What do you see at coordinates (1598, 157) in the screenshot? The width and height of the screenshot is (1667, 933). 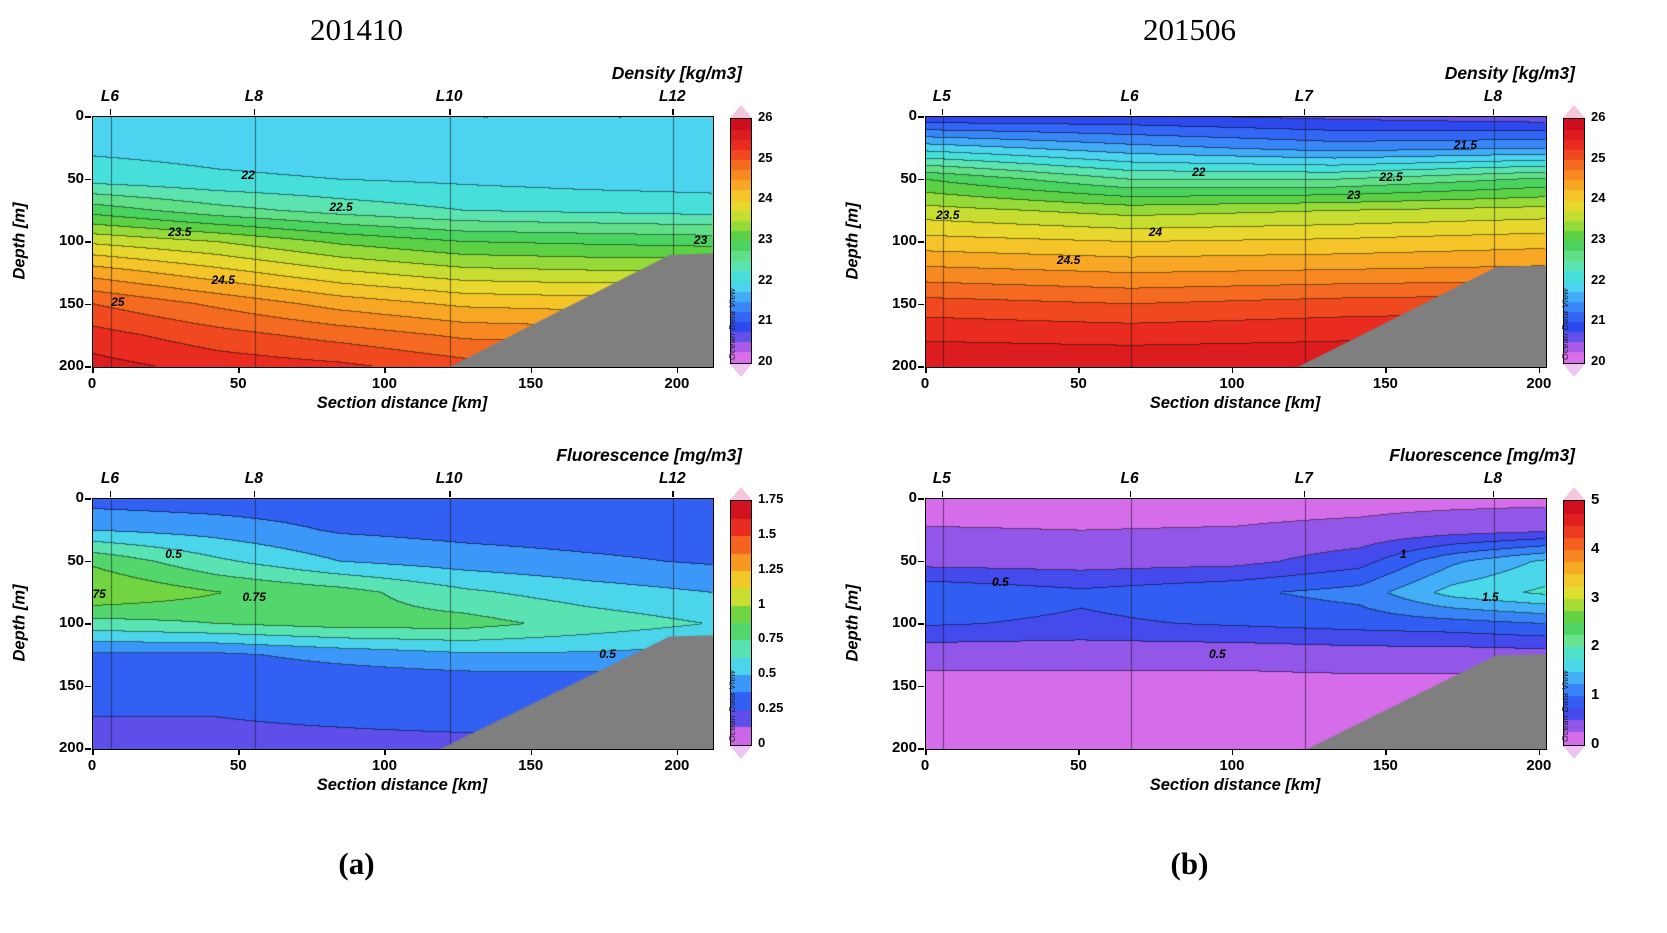 I see `colorbar-tick-25: 25` at bounding box center [1598, 157].